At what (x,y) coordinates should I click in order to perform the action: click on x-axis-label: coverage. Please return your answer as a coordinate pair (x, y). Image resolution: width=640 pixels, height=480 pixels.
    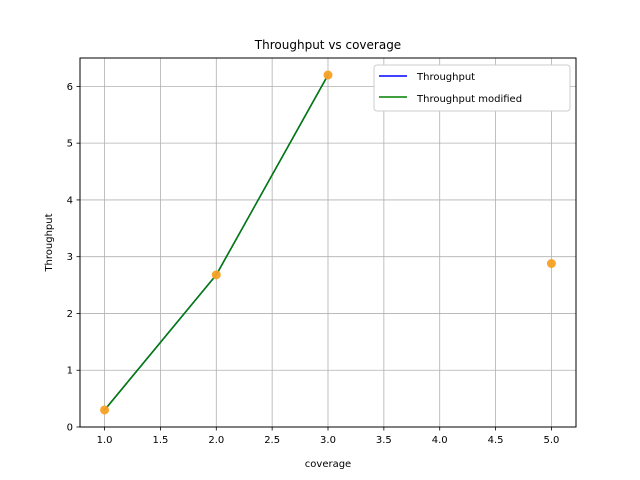
    Looking at the image, I should click on (328, 464).